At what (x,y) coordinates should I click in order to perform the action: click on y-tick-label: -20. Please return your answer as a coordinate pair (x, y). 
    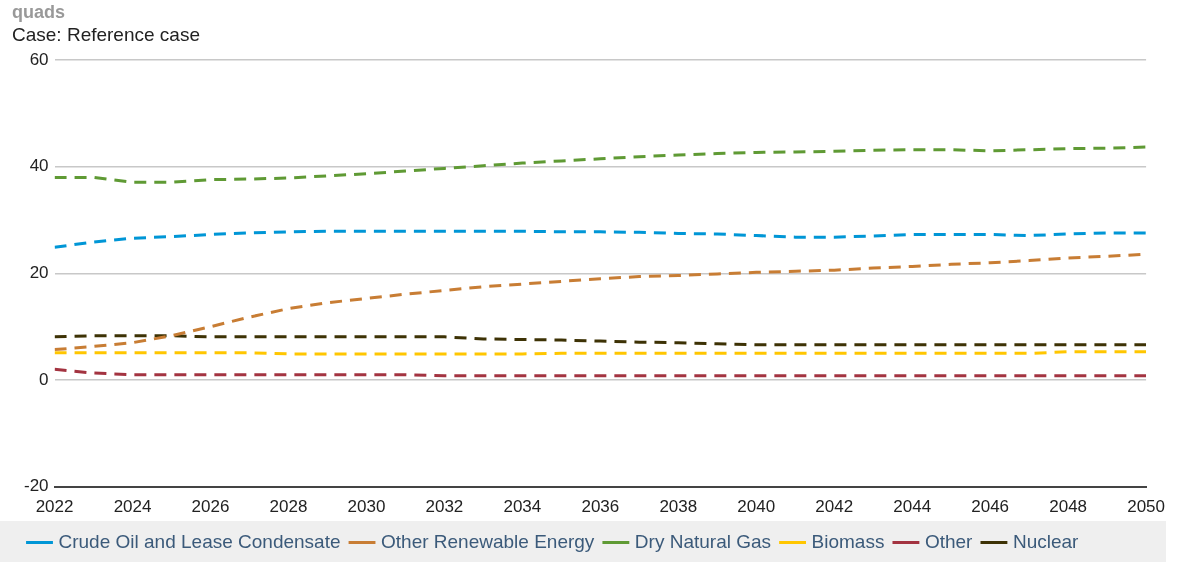
    Looking at the image, I should click on (36, 486).